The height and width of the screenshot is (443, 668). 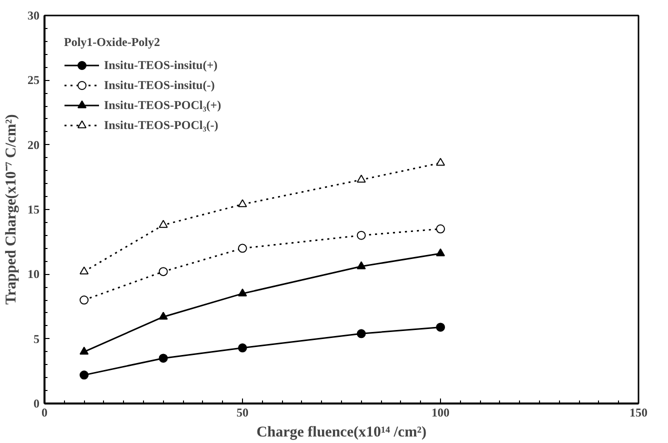 I want to click on y-tick-label: 30, so click(x=34, y=15).